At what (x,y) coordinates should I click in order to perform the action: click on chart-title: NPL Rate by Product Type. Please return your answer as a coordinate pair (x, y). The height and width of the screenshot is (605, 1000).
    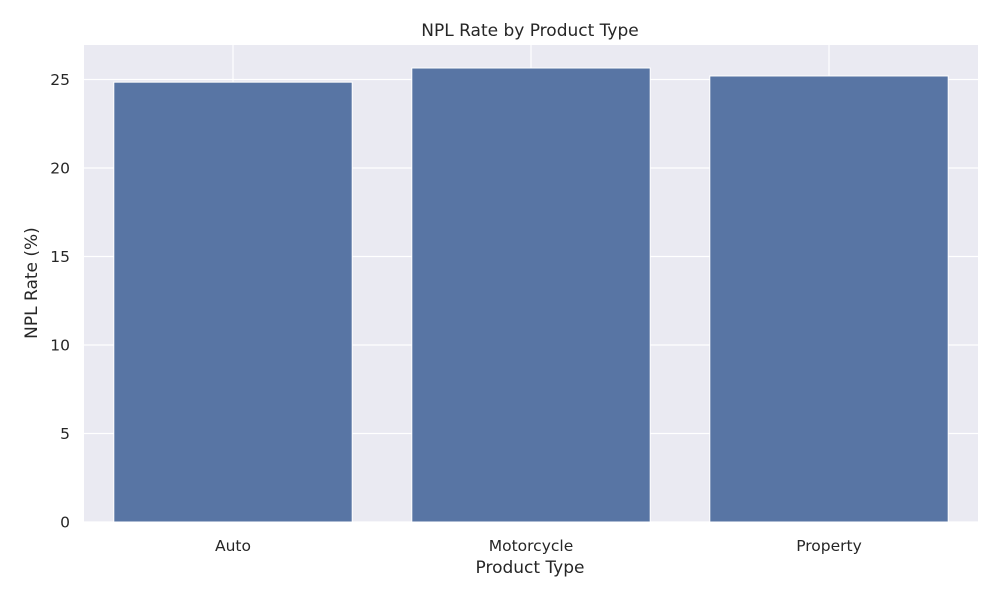
    Looking at the image, I should click on (529, 31).